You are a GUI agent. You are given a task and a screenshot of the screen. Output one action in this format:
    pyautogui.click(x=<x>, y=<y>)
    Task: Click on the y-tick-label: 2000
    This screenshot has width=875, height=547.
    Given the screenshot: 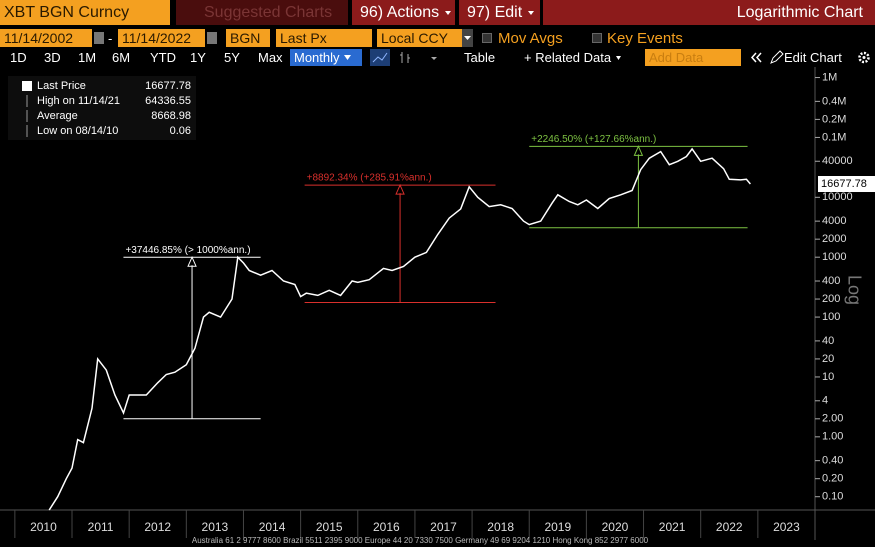 What is the action you would take?
    pyautogui.click(x=834, y=239)
    